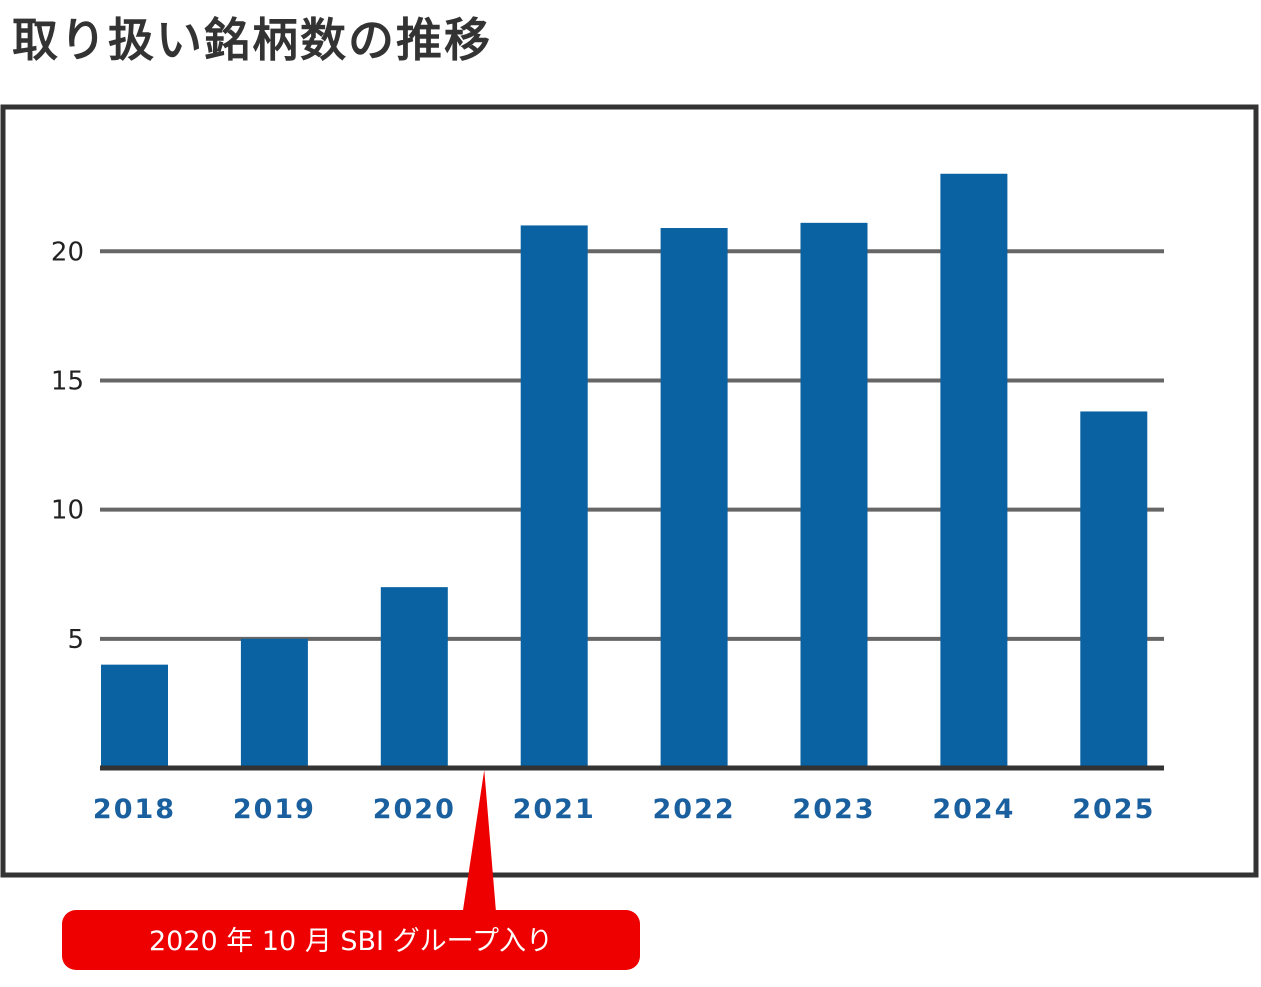  I want to click on callout-text: 2020 年 10 月 SBI グループ入り, so click(351, 941).